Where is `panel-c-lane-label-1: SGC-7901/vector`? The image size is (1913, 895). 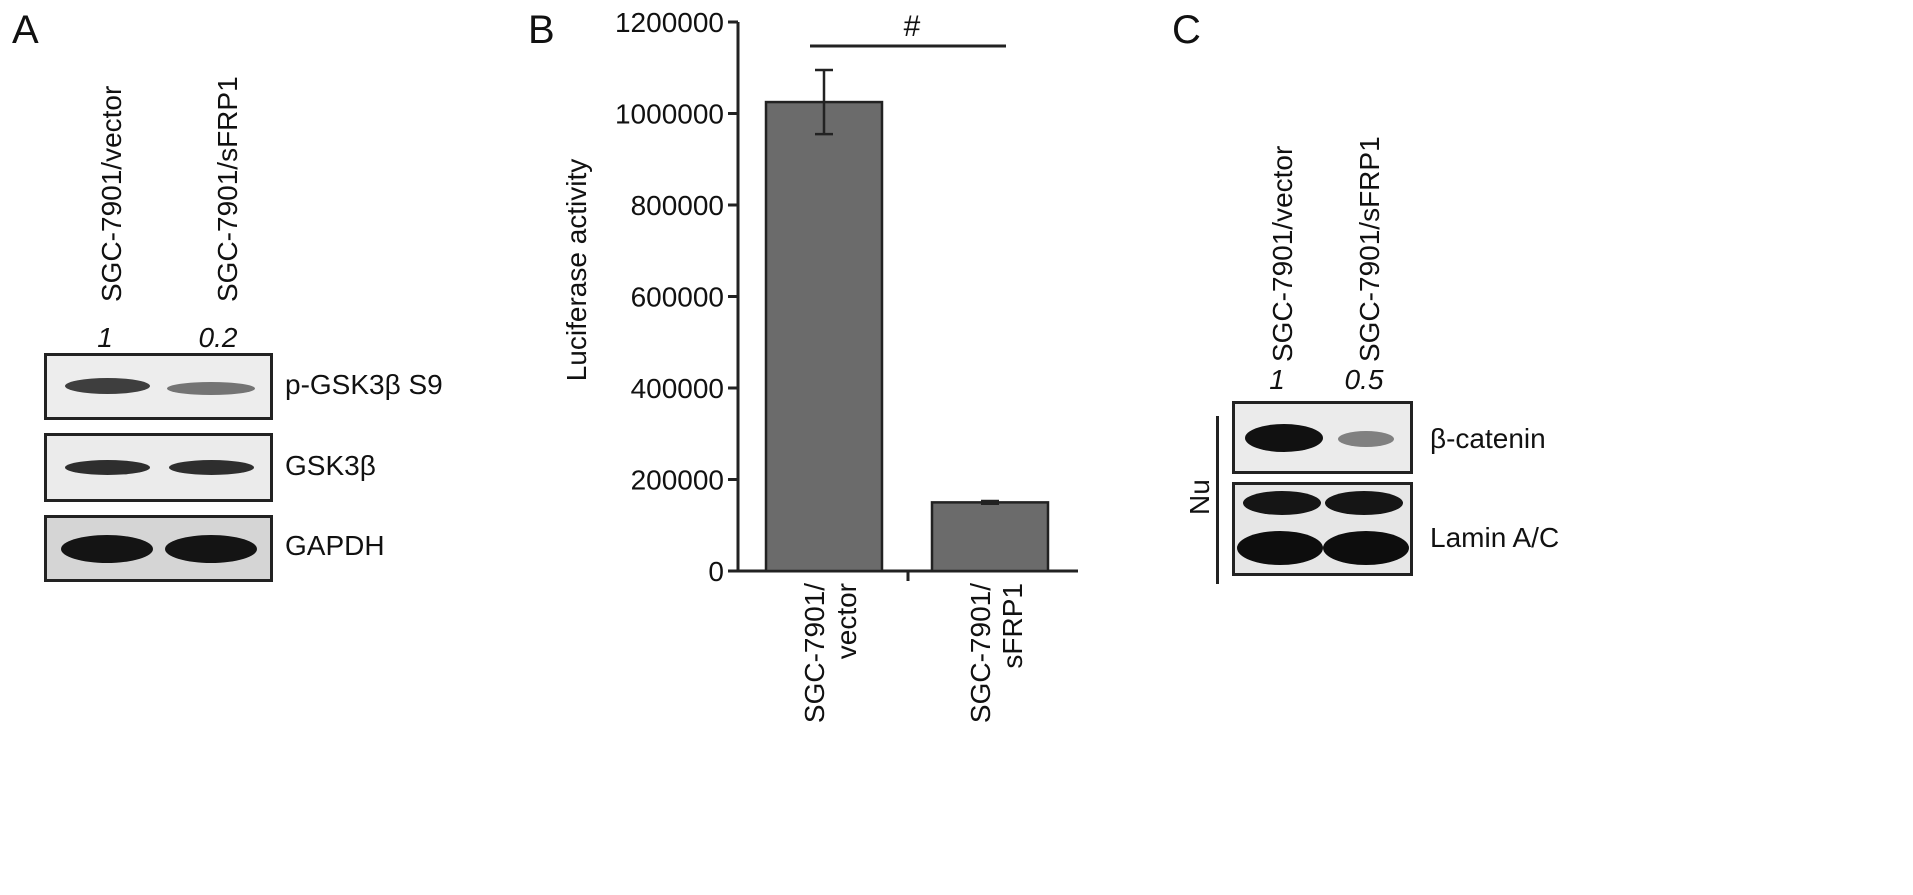
panel-c-lane-label-1: SGC-7901/vector is located at coordinates (1282, 253).